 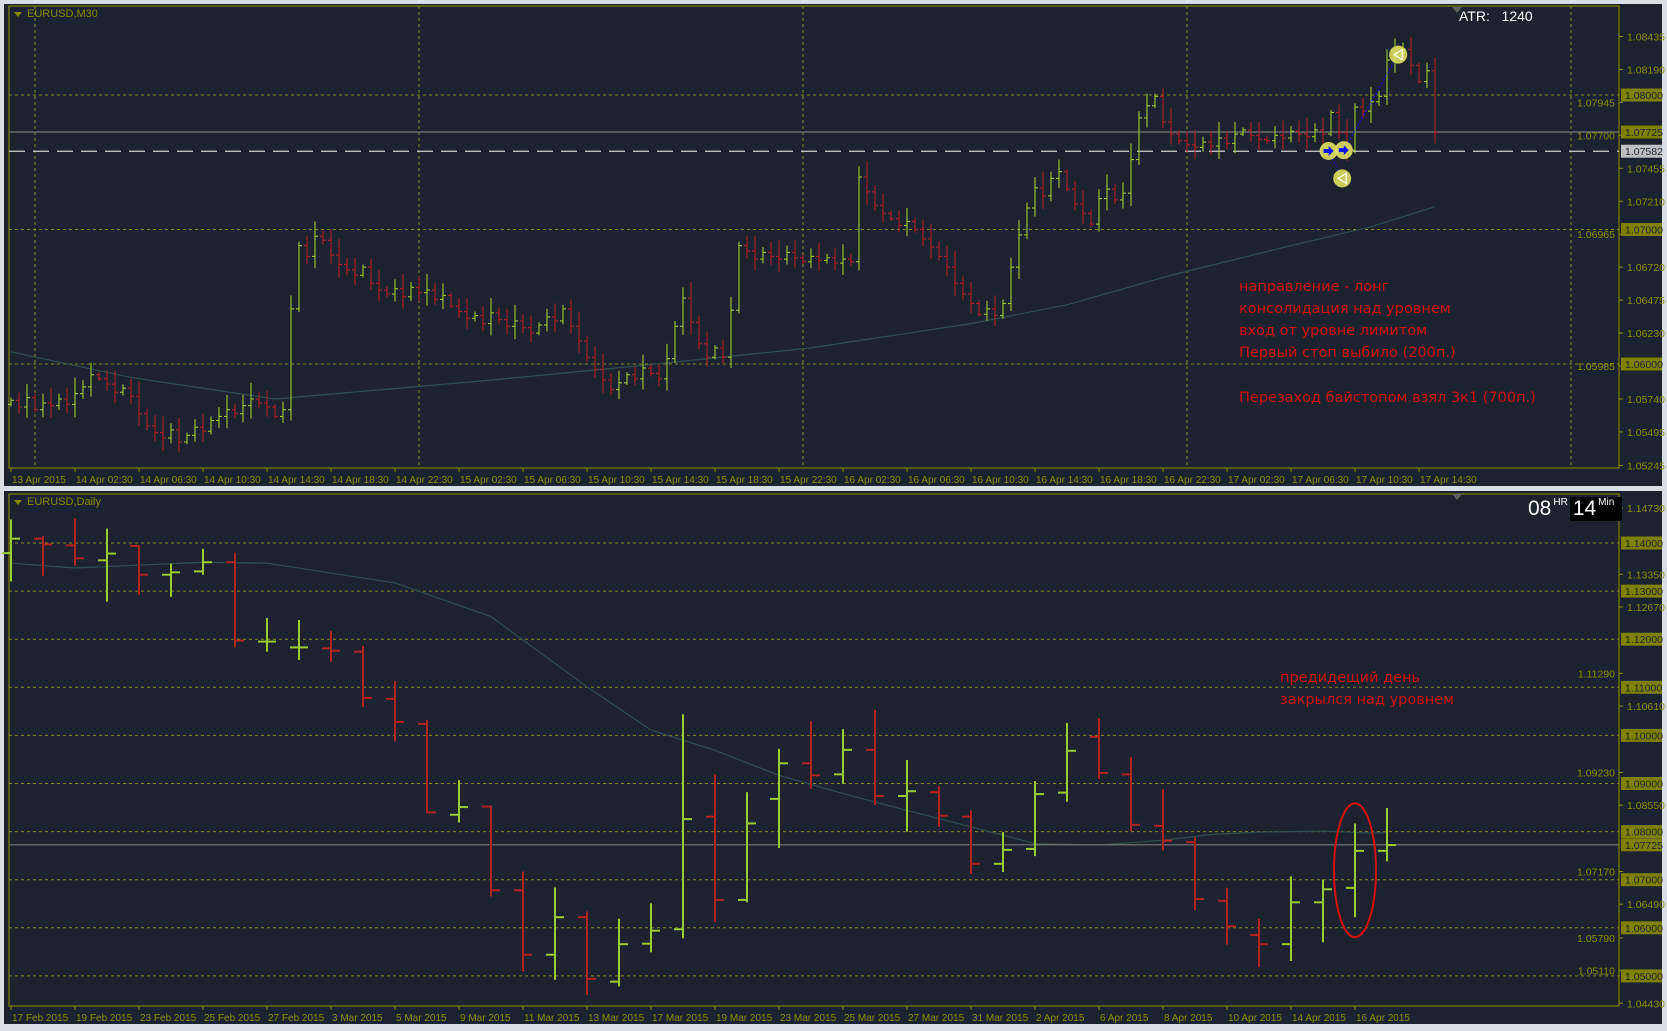 I want to click on current-price-label: 1.07725, so click(x=1644, y=133).